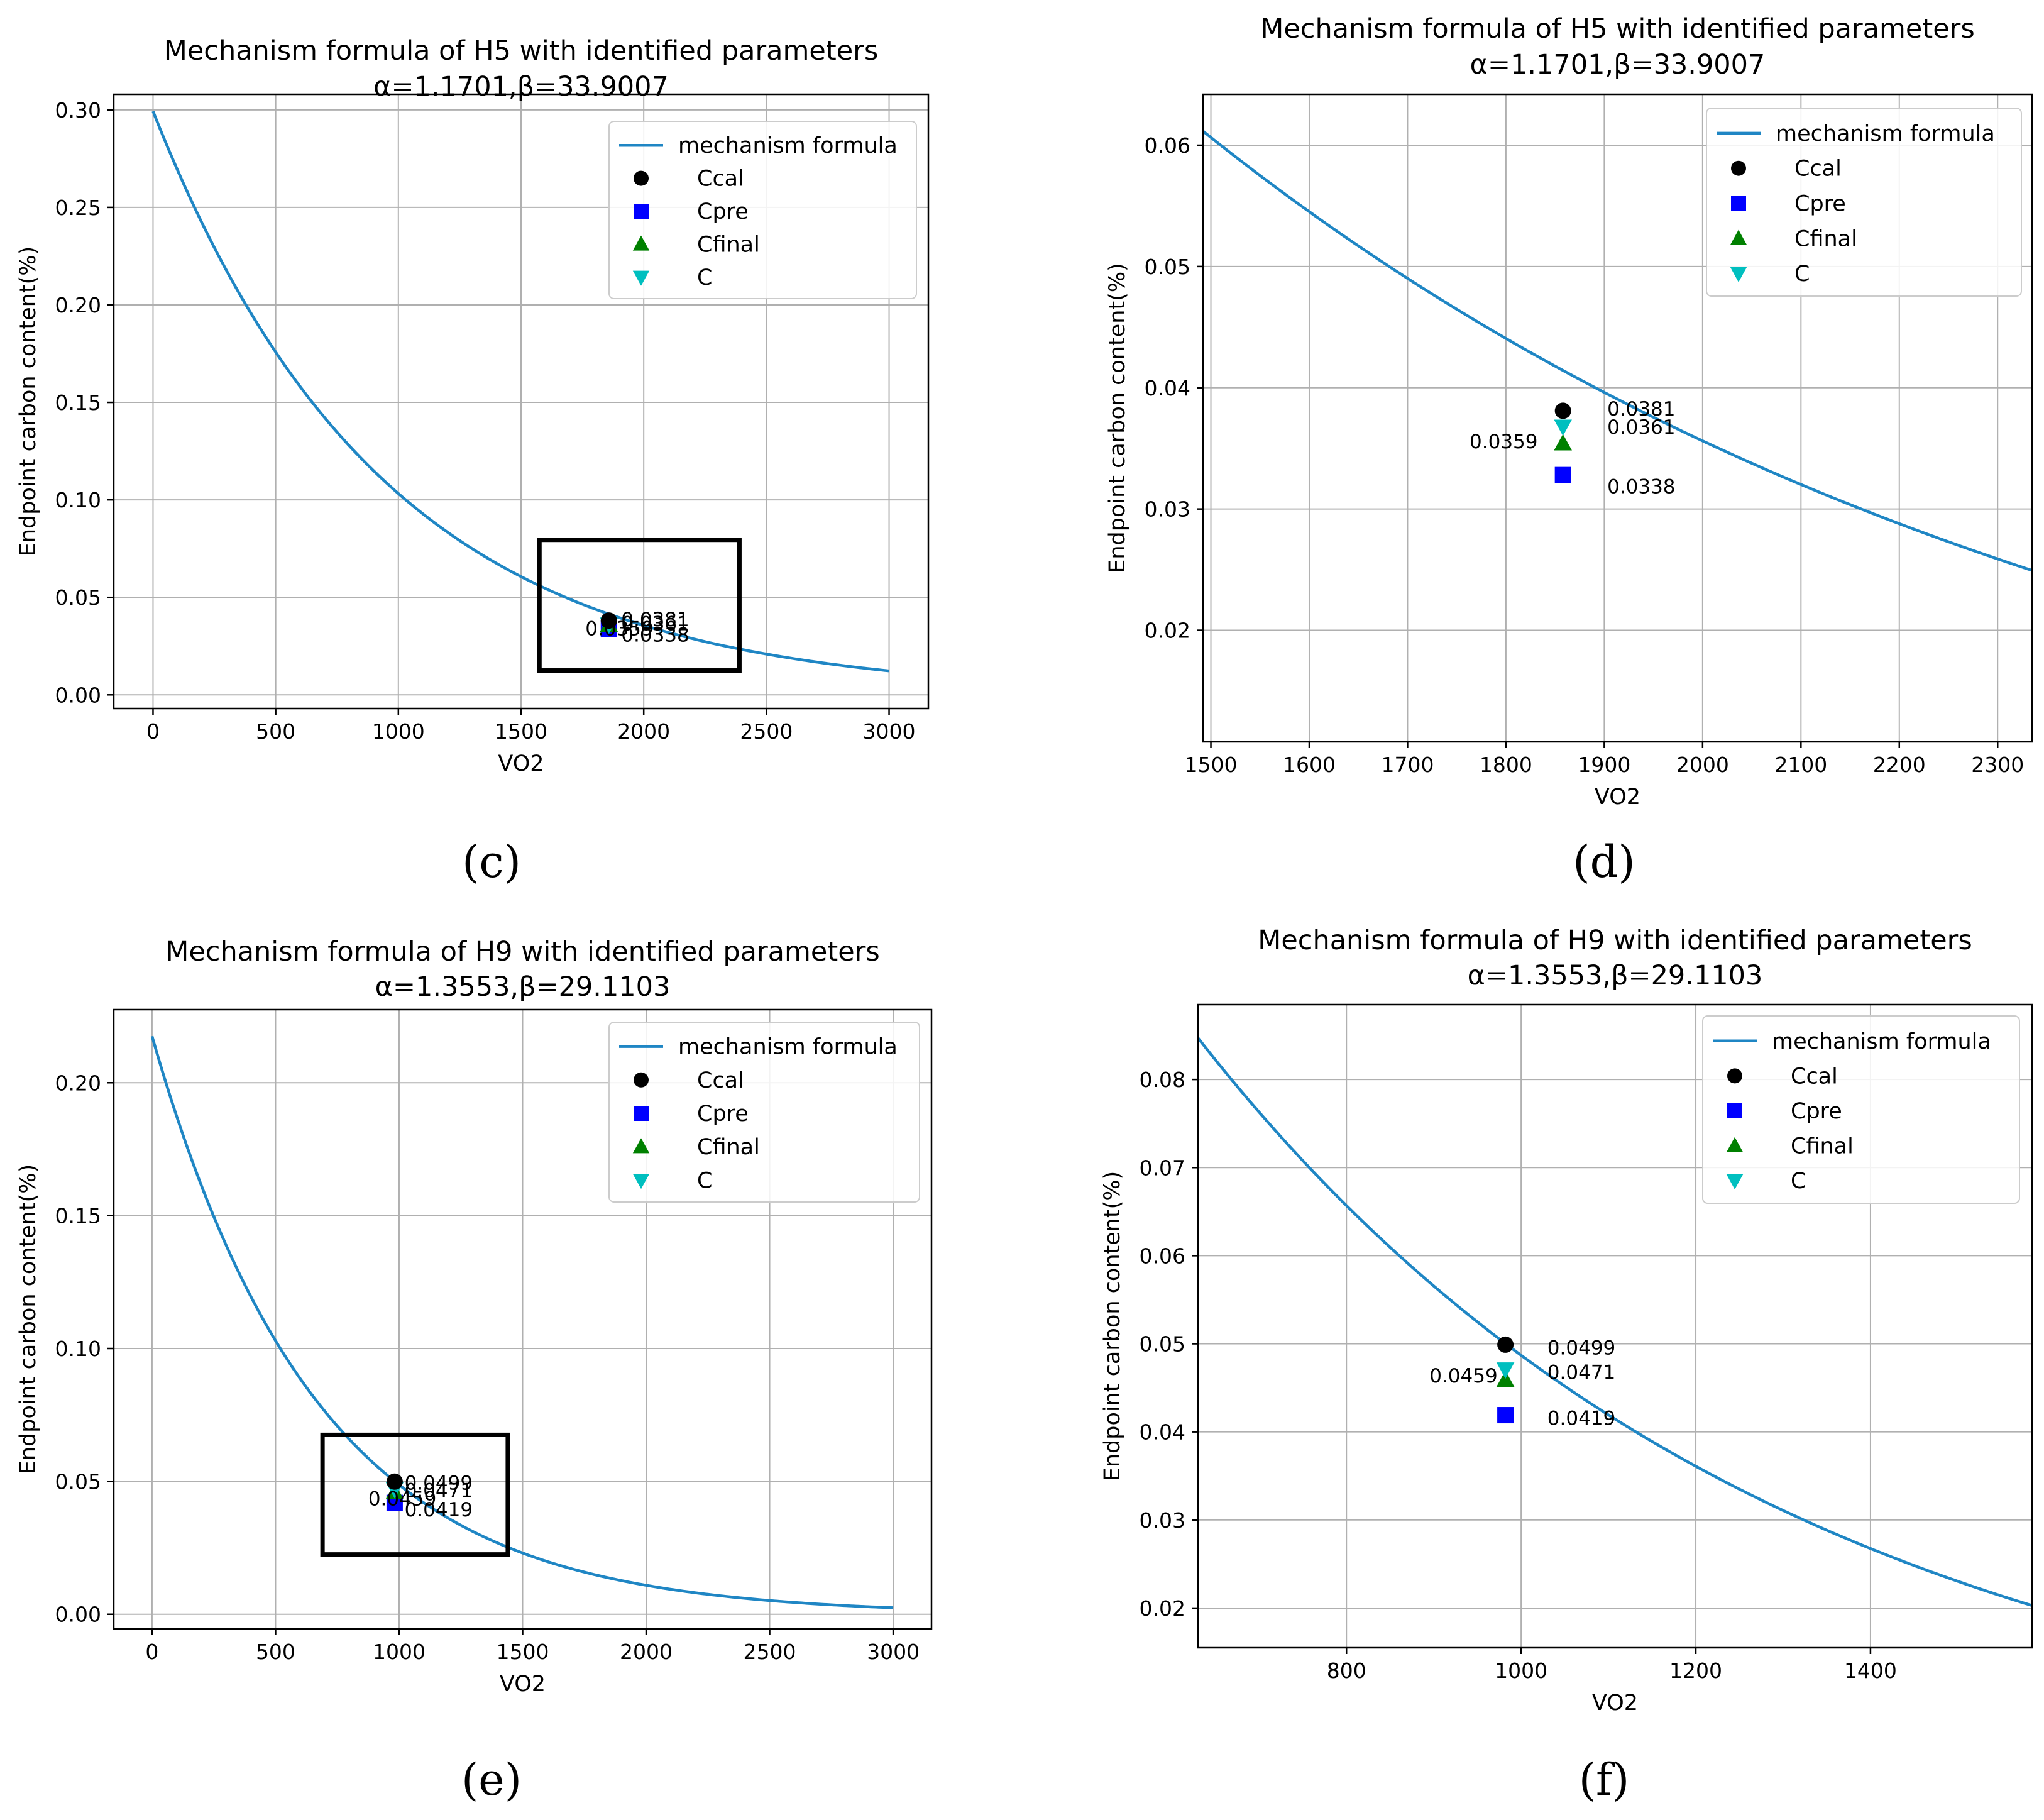 The image size is (2044, 1820). What do you see at coordinates (153, 731) in the screenshot?
I see `x-tick-label: 0` at bounding box center [153, 731].